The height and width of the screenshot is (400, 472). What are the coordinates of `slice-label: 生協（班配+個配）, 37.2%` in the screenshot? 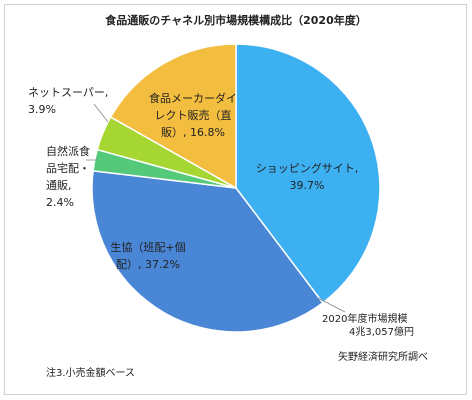 It's located at (147, 255).